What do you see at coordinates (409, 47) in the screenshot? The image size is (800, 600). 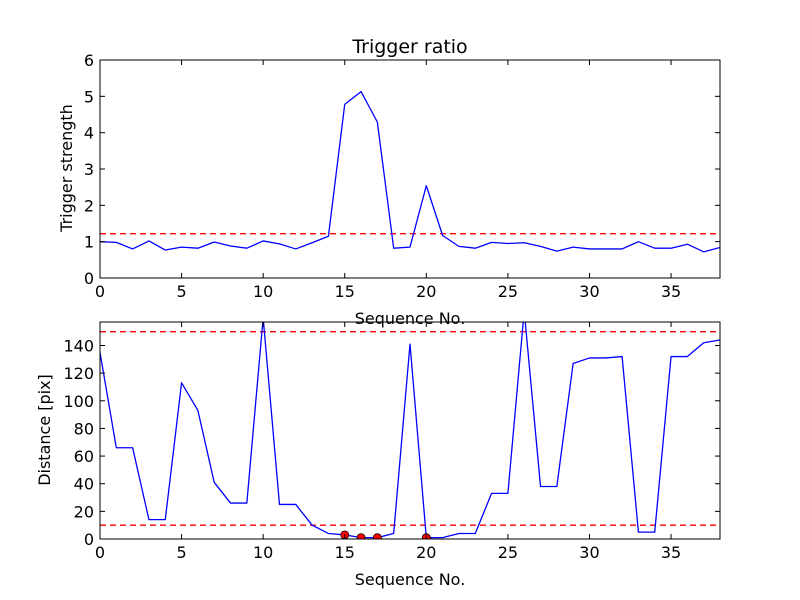 I see `chart-title: Trigger ratio` at bounding box center [409, 47].